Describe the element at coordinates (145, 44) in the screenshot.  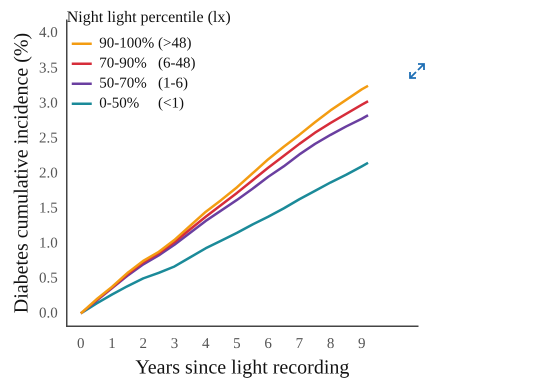
I see `legend-label: 90-100% (>48)` at that location.